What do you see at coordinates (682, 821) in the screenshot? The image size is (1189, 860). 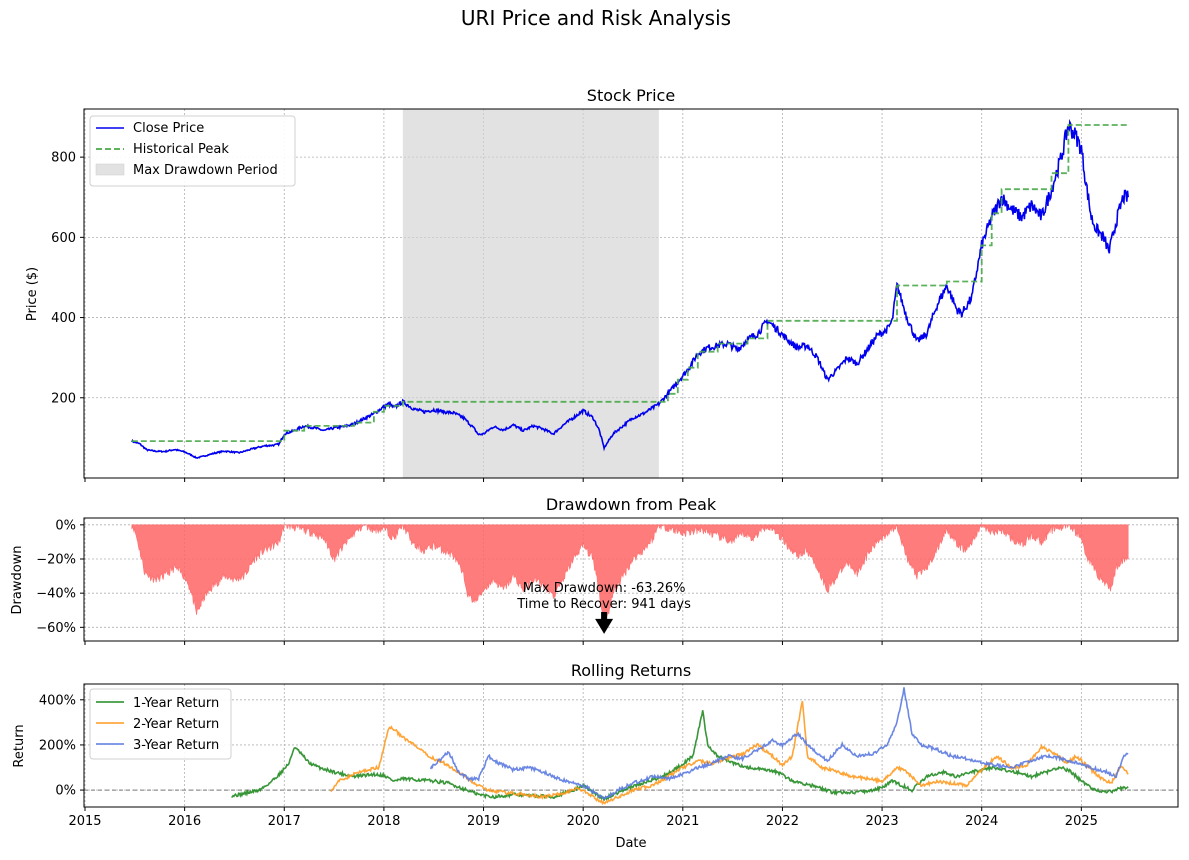 I see `x-tick-label: 2021` at bounding box center [682, 821].